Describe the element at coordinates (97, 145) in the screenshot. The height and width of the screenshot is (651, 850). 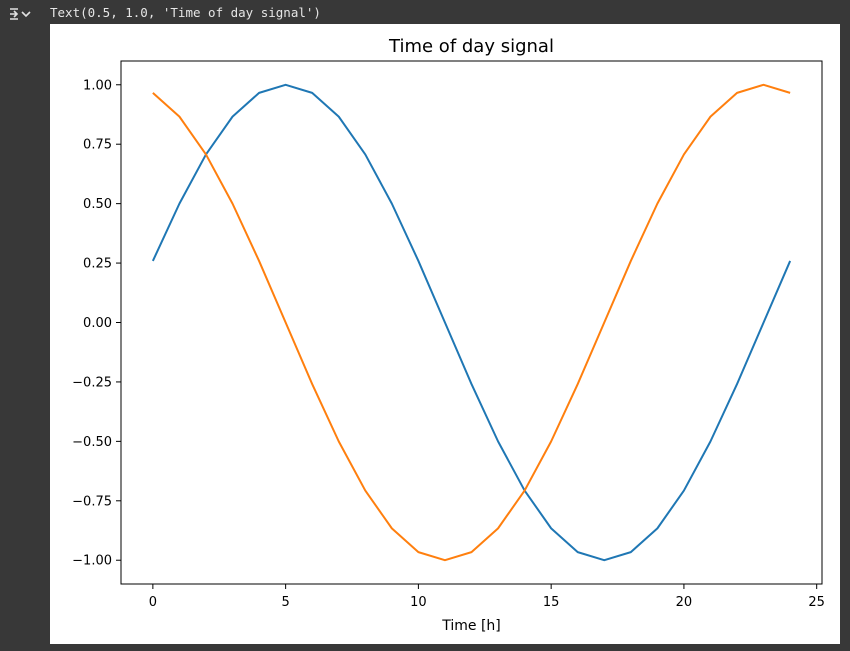
I see `y-tick-label: 0.75` at that location.